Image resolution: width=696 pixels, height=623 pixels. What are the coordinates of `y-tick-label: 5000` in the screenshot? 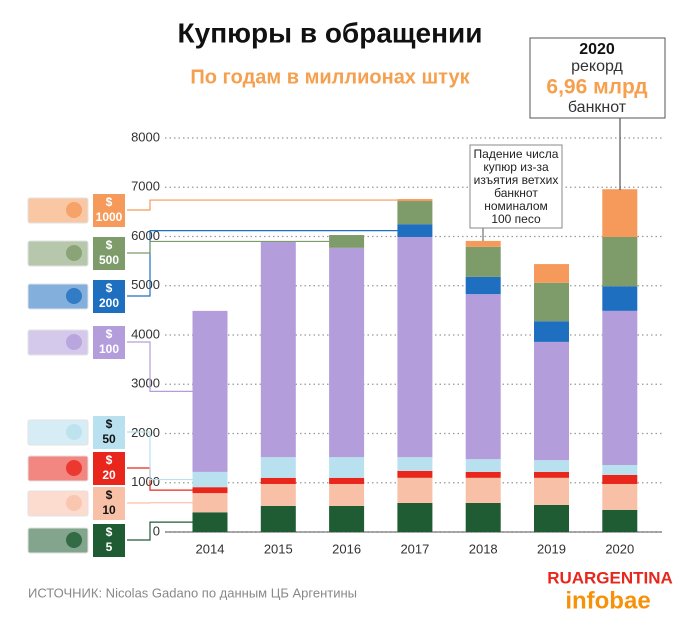 It's located at (145, 284).